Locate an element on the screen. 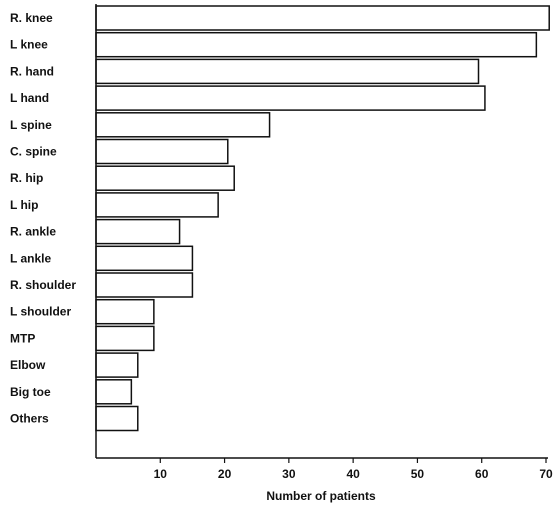 The height and width of the screenshot is (508, 560). category-label: L shoulder is located at coordinates (40, 312).